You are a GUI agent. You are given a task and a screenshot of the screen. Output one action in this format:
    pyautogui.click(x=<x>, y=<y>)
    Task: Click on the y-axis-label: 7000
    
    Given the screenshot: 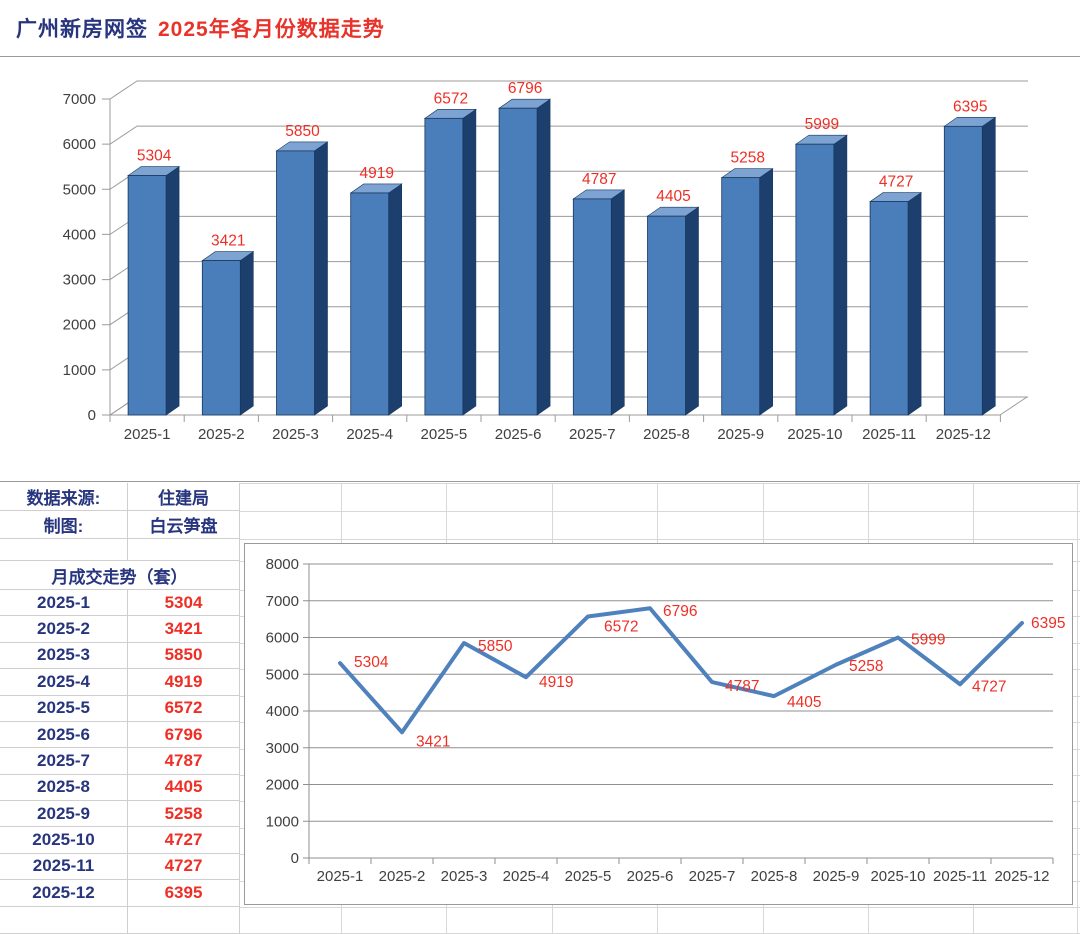 What is the action you would take?
    pyautogui.click(x=79, y=99)
    